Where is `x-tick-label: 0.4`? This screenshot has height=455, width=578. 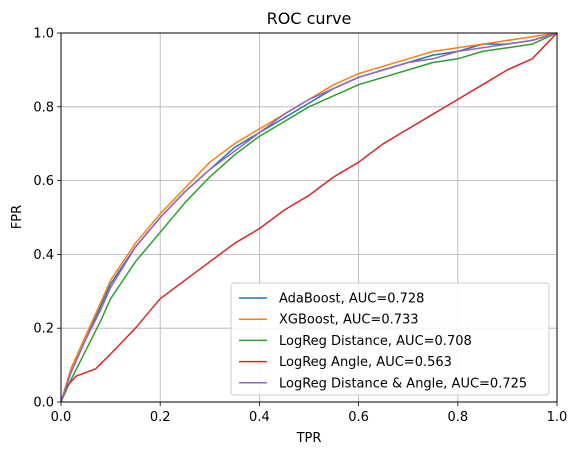
x-tick-label: 0.4 is located at coordinates (259, 417).